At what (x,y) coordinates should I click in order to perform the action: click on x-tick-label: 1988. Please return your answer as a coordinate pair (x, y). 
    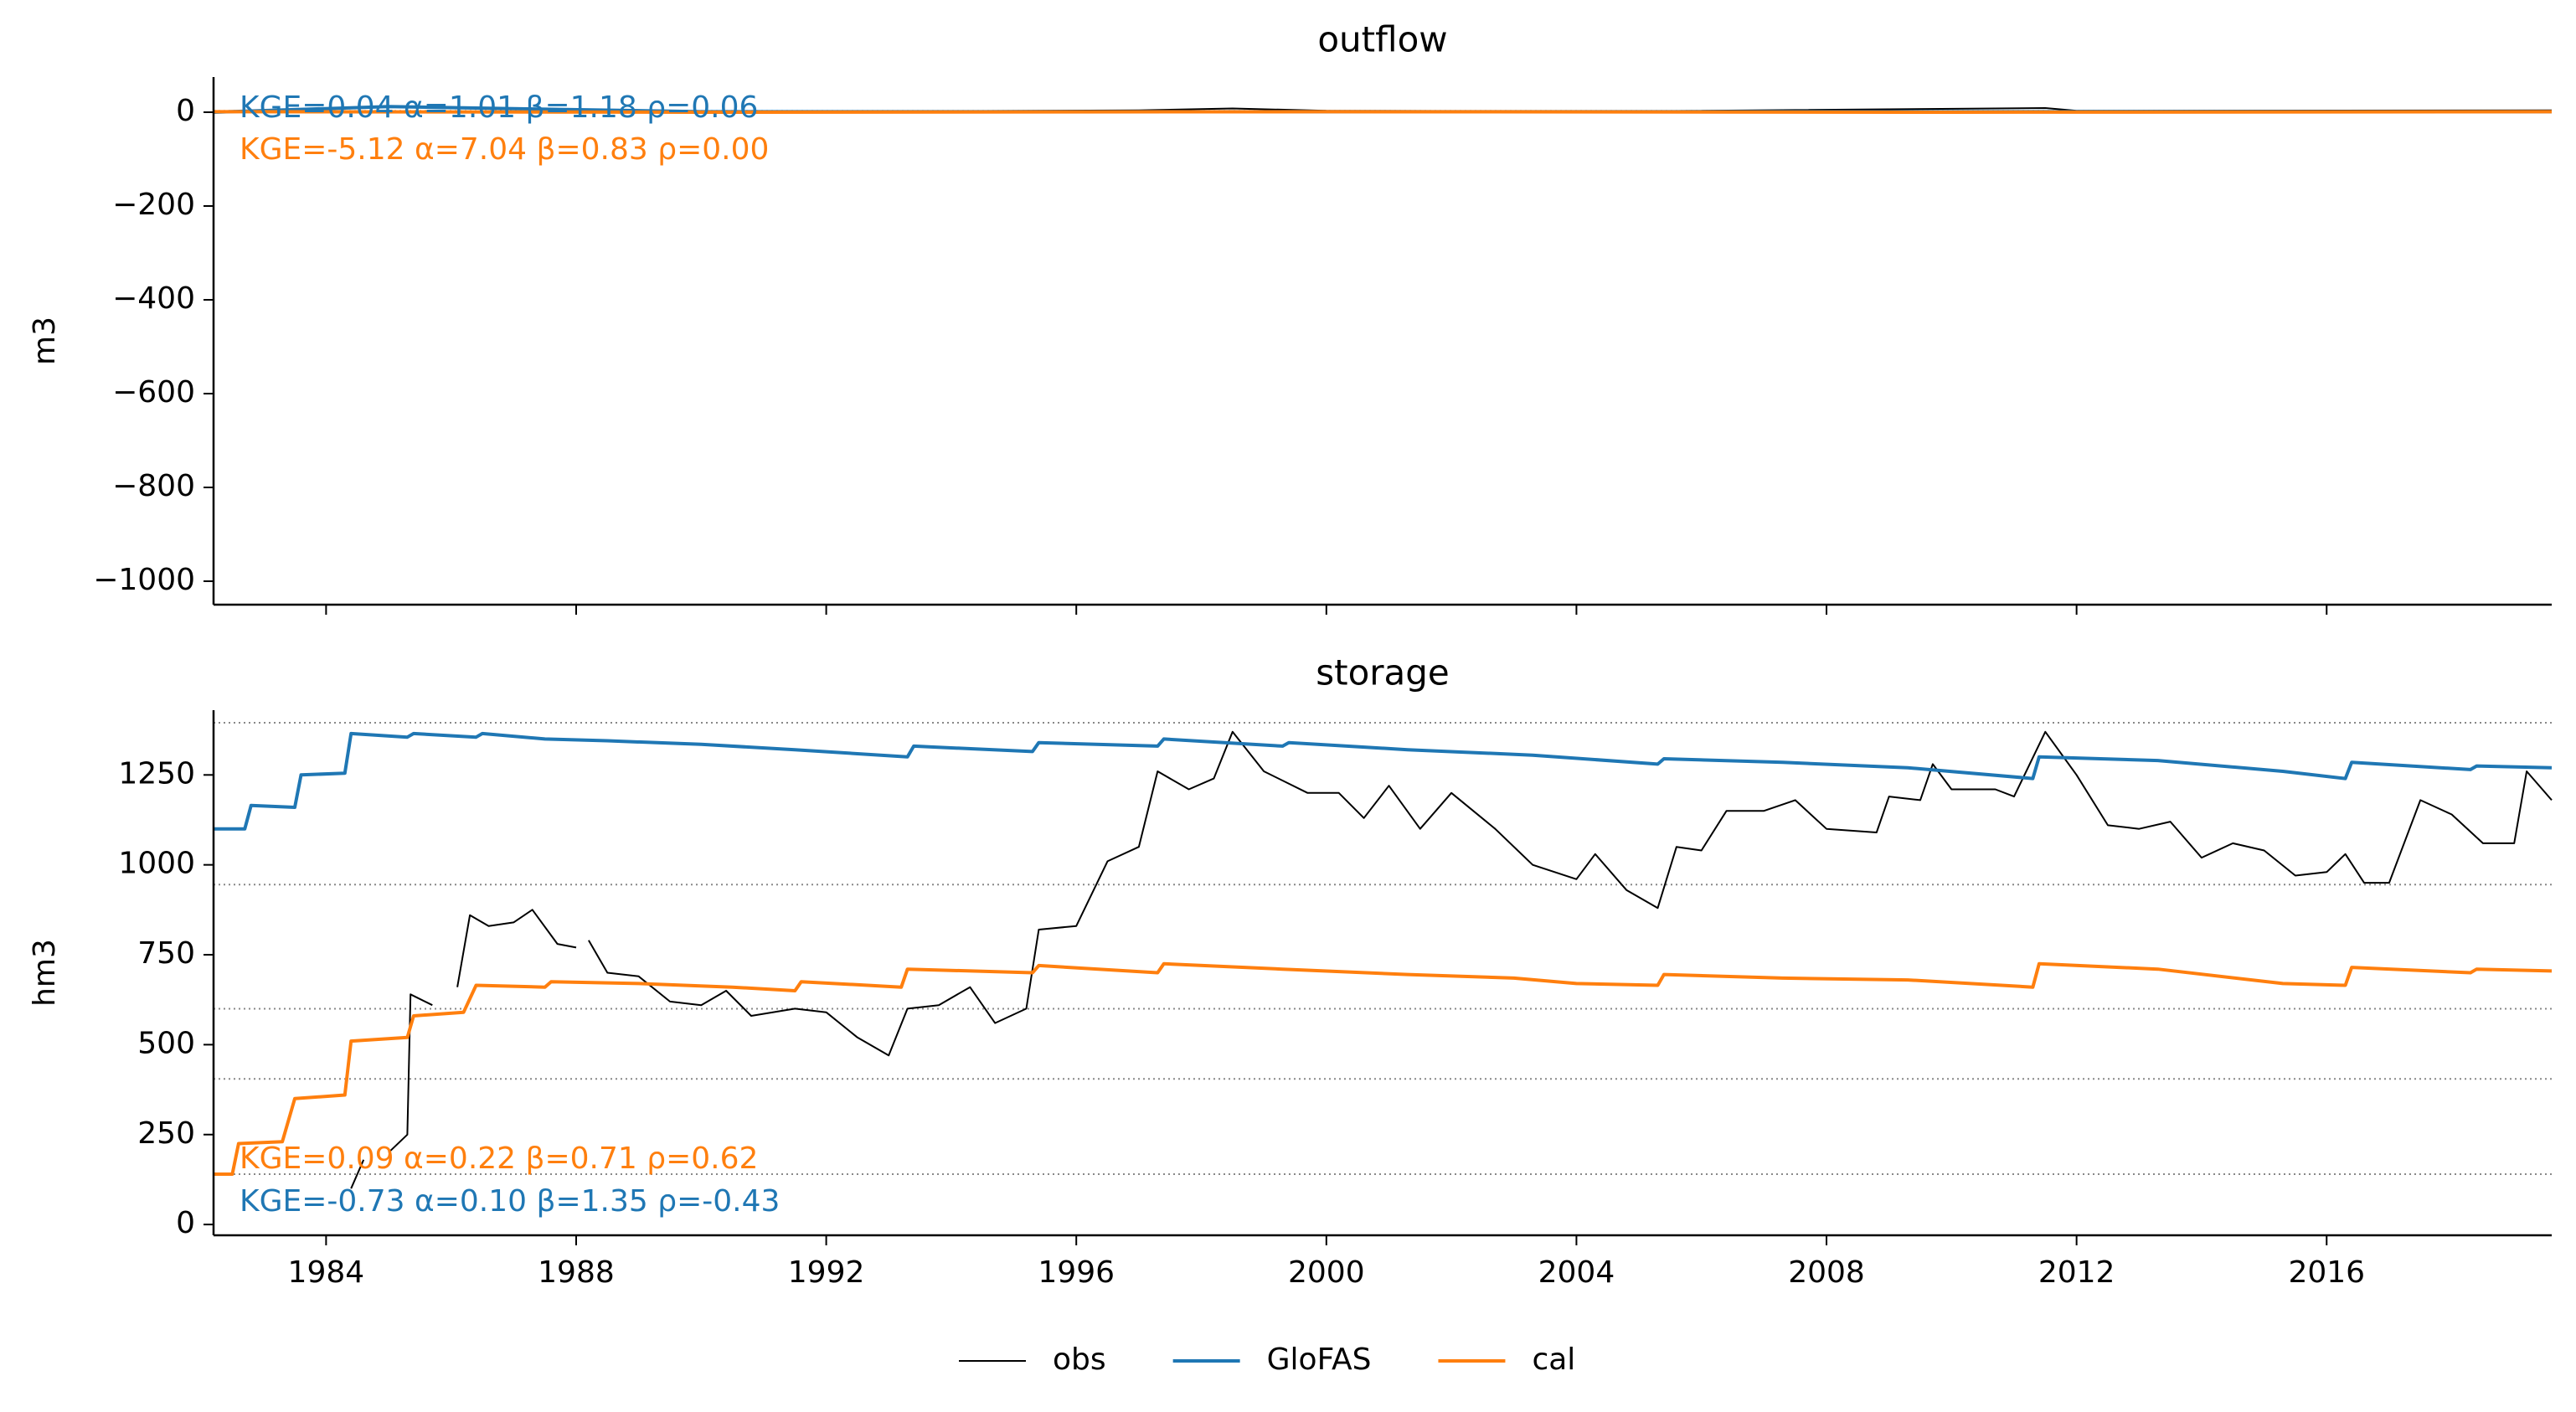
    Looking at the image, I should click on (576, 1272).